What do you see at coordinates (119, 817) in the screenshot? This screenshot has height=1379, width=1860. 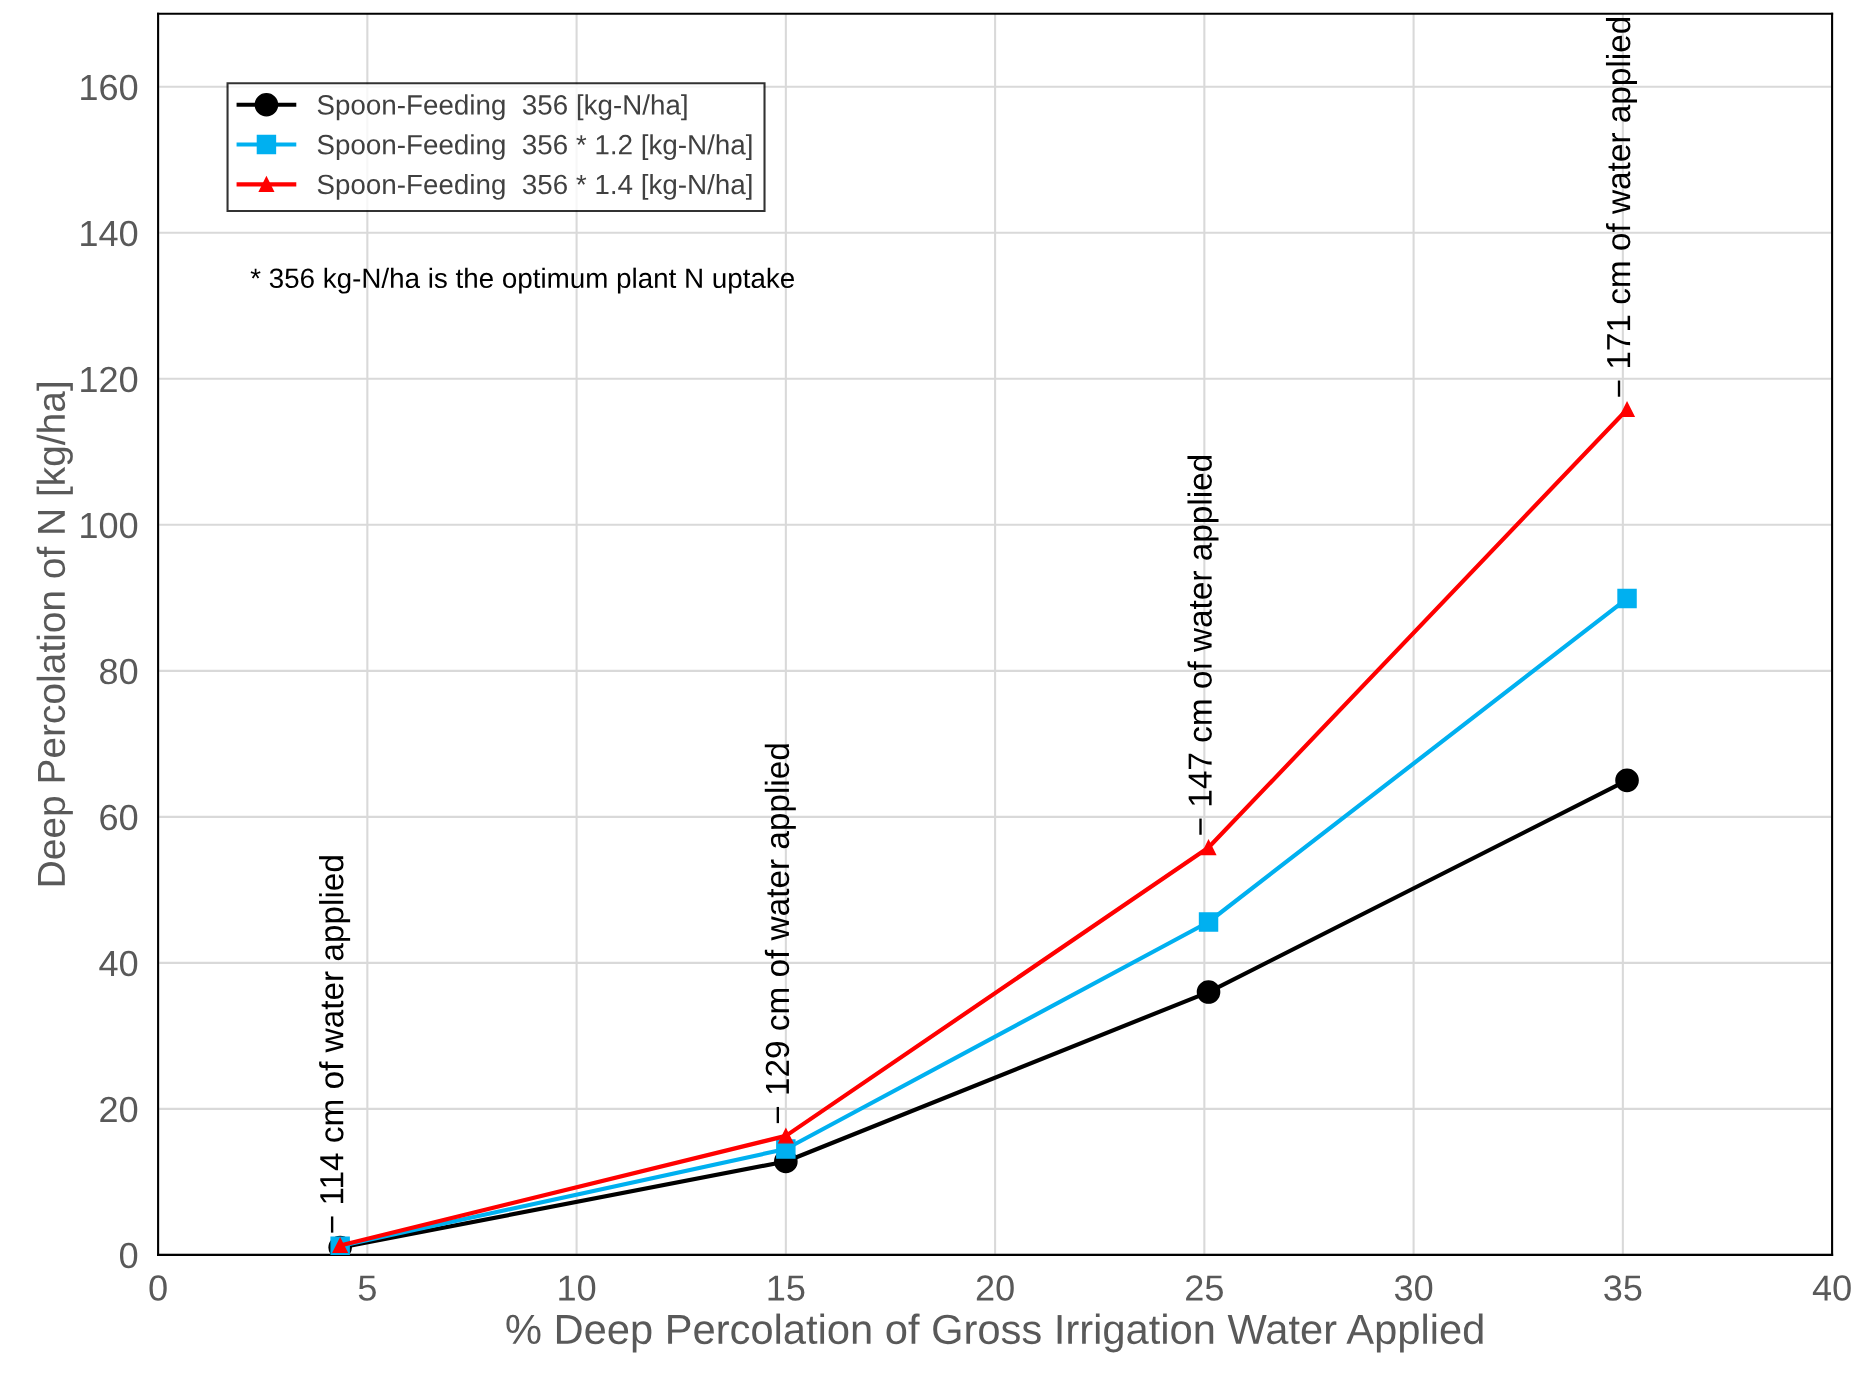 I see `y-tick-label: 60` at bounding box center [119, 817].